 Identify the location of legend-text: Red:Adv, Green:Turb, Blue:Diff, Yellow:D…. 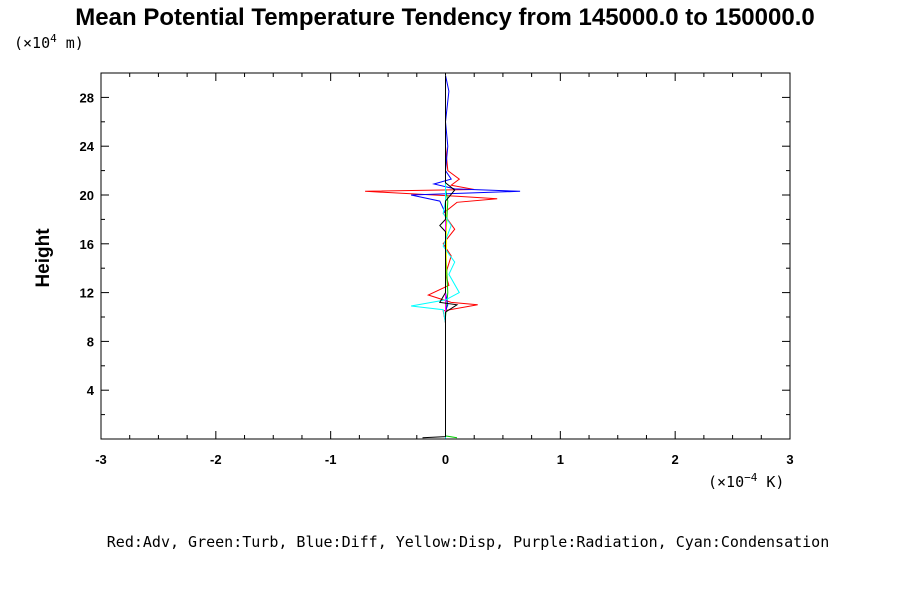
(468, 542).